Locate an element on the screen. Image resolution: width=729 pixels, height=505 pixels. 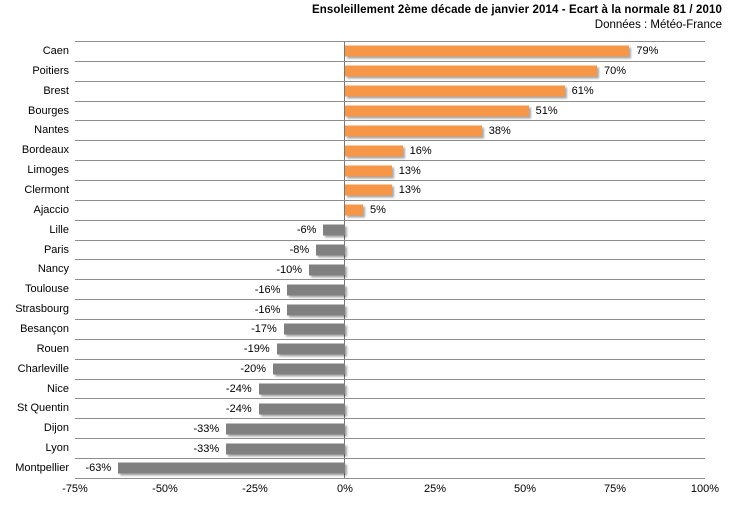
category-label: St Quentin is located at coordinates (43, 408).